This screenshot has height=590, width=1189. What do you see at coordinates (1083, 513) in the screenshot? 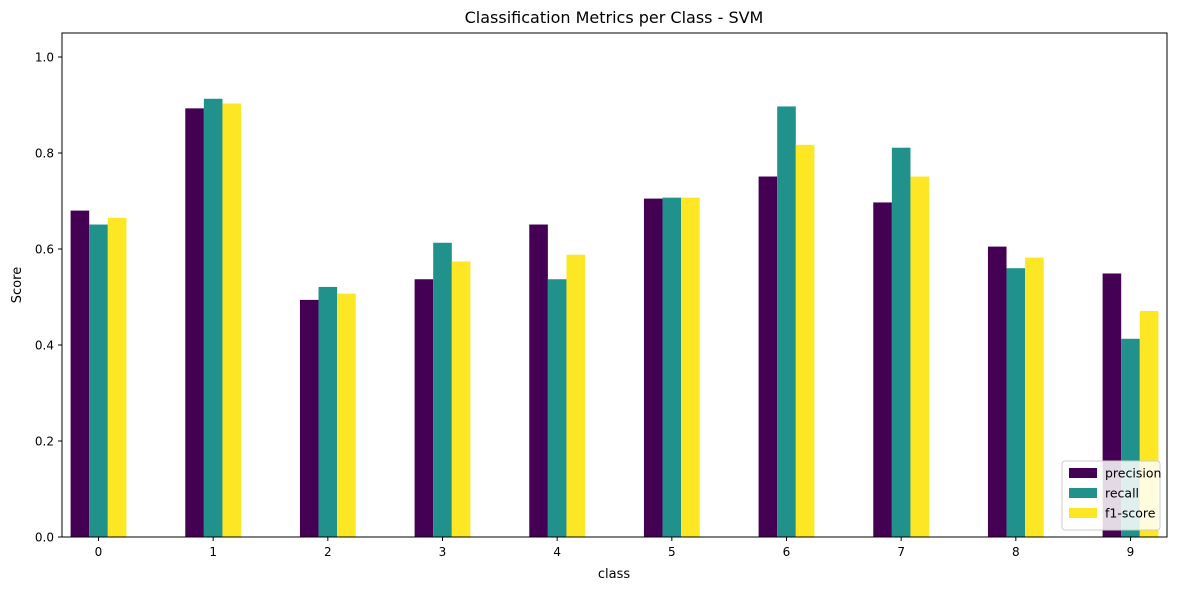
I see `legend-swatch-f1-score` at bounding box center [1083, 513].